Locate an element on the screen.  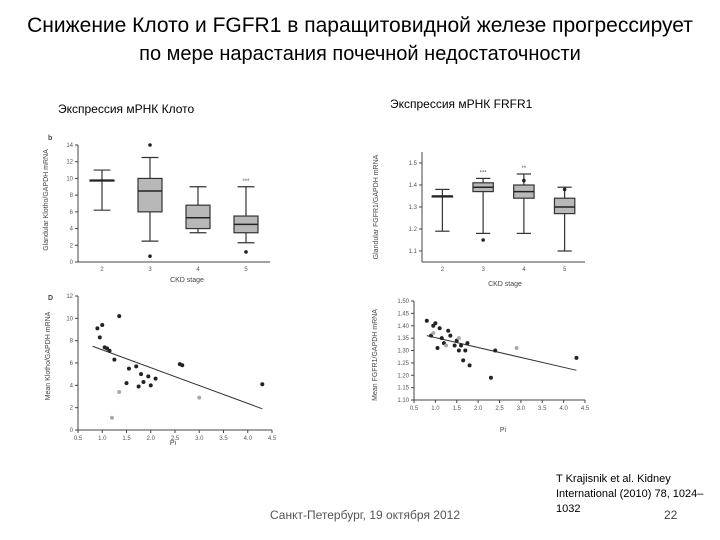
x-tick-label: 4.0 is located at coordinates (563, 409).